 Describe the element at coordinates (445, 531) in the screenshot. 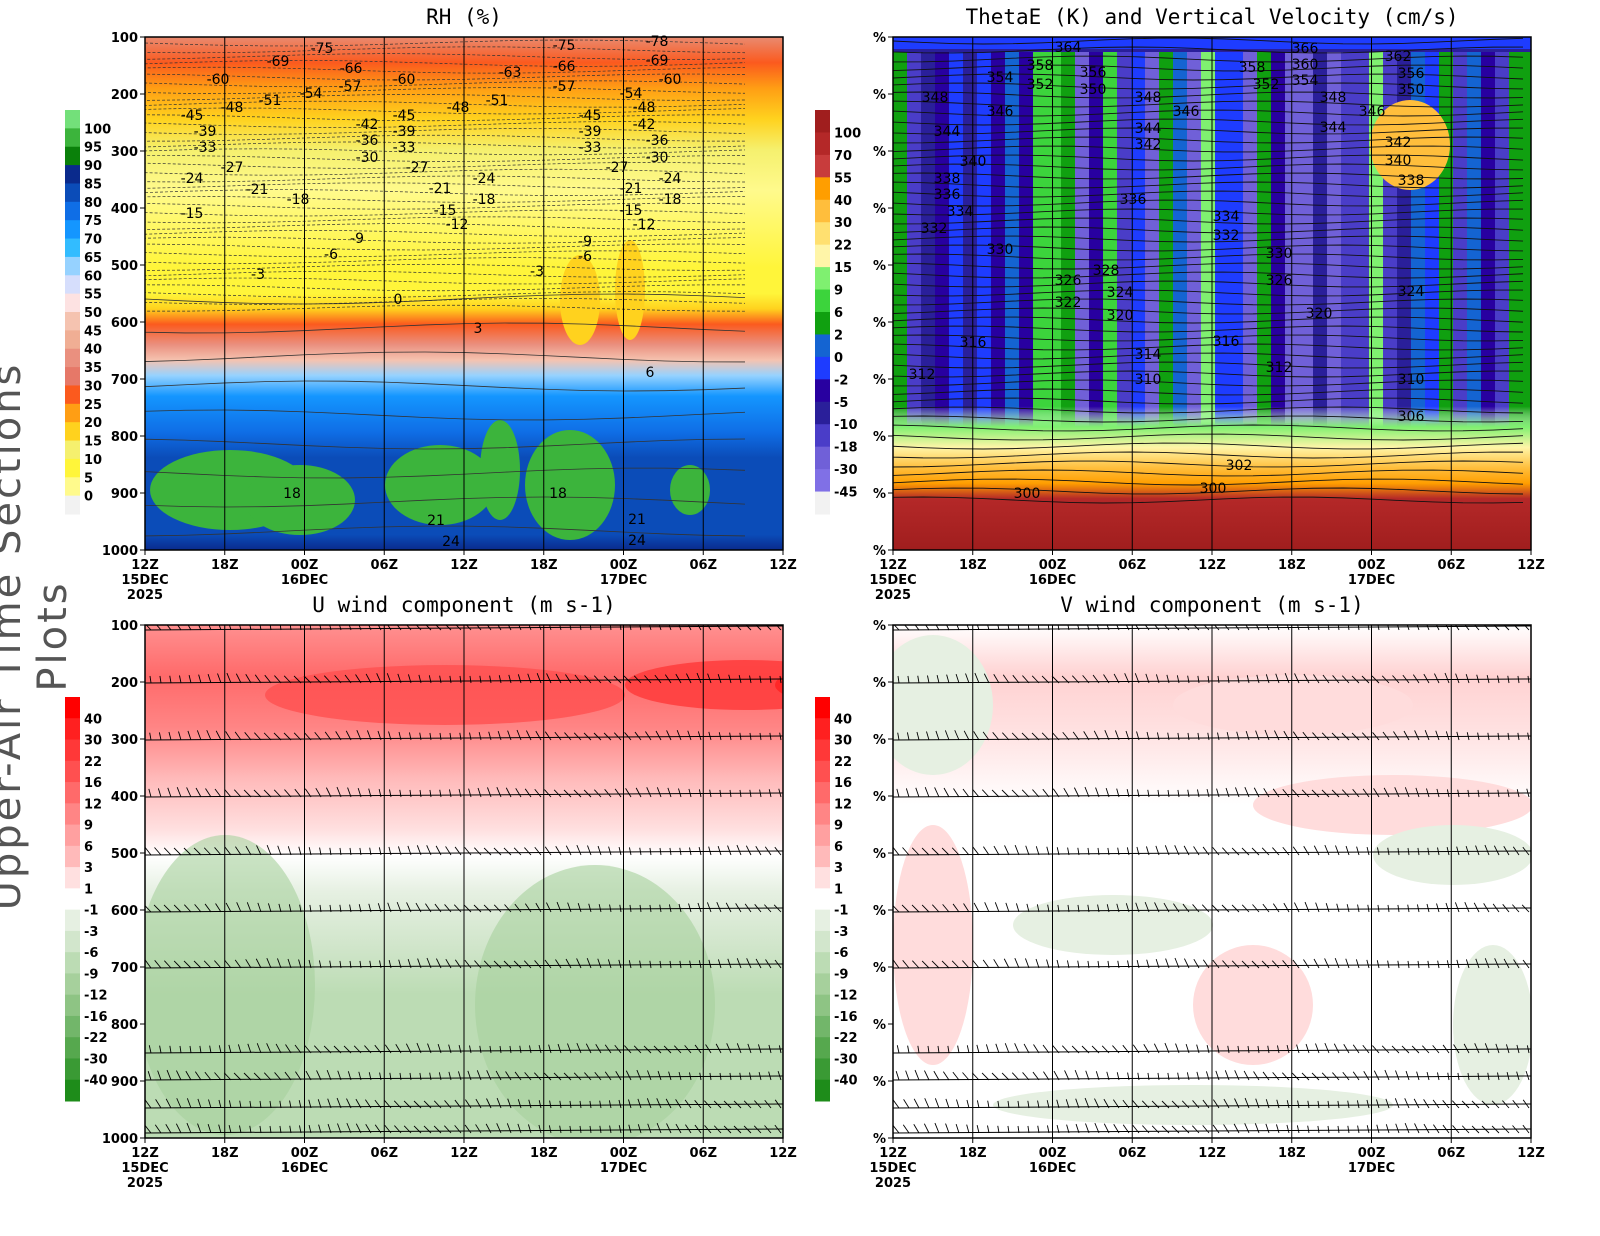

I see `temperature-contour` at that location.